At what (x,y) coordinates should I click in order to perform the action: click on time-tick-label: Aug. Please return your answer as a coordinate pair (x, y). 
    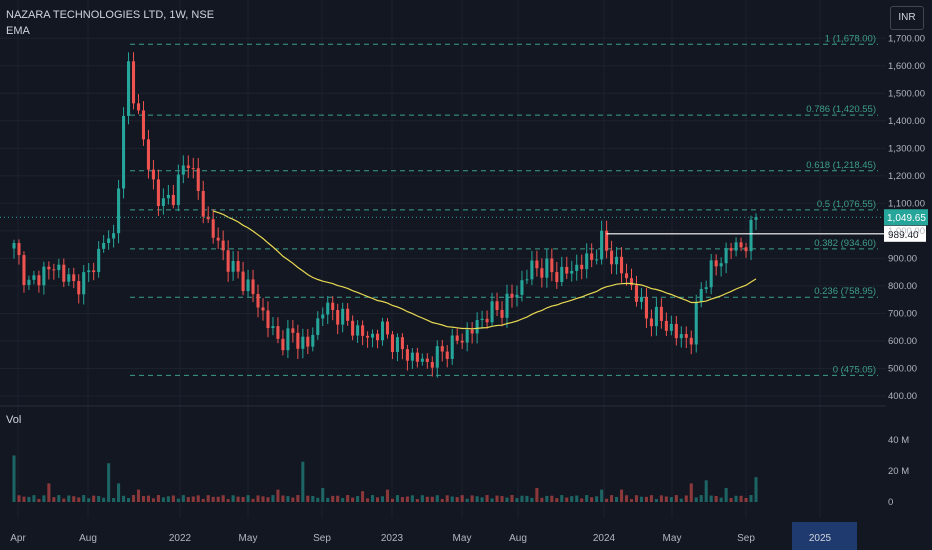
    Looking at the image, I should click on (88, 538).